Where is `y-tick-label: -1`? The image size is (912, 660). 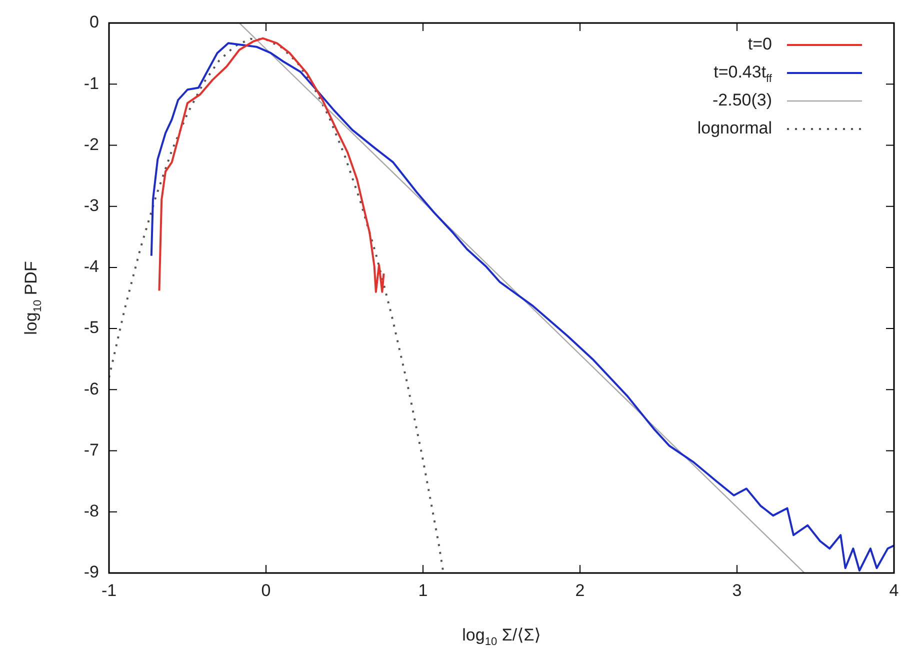
y-tick-label: -1 is located at coordinates (91, 83).